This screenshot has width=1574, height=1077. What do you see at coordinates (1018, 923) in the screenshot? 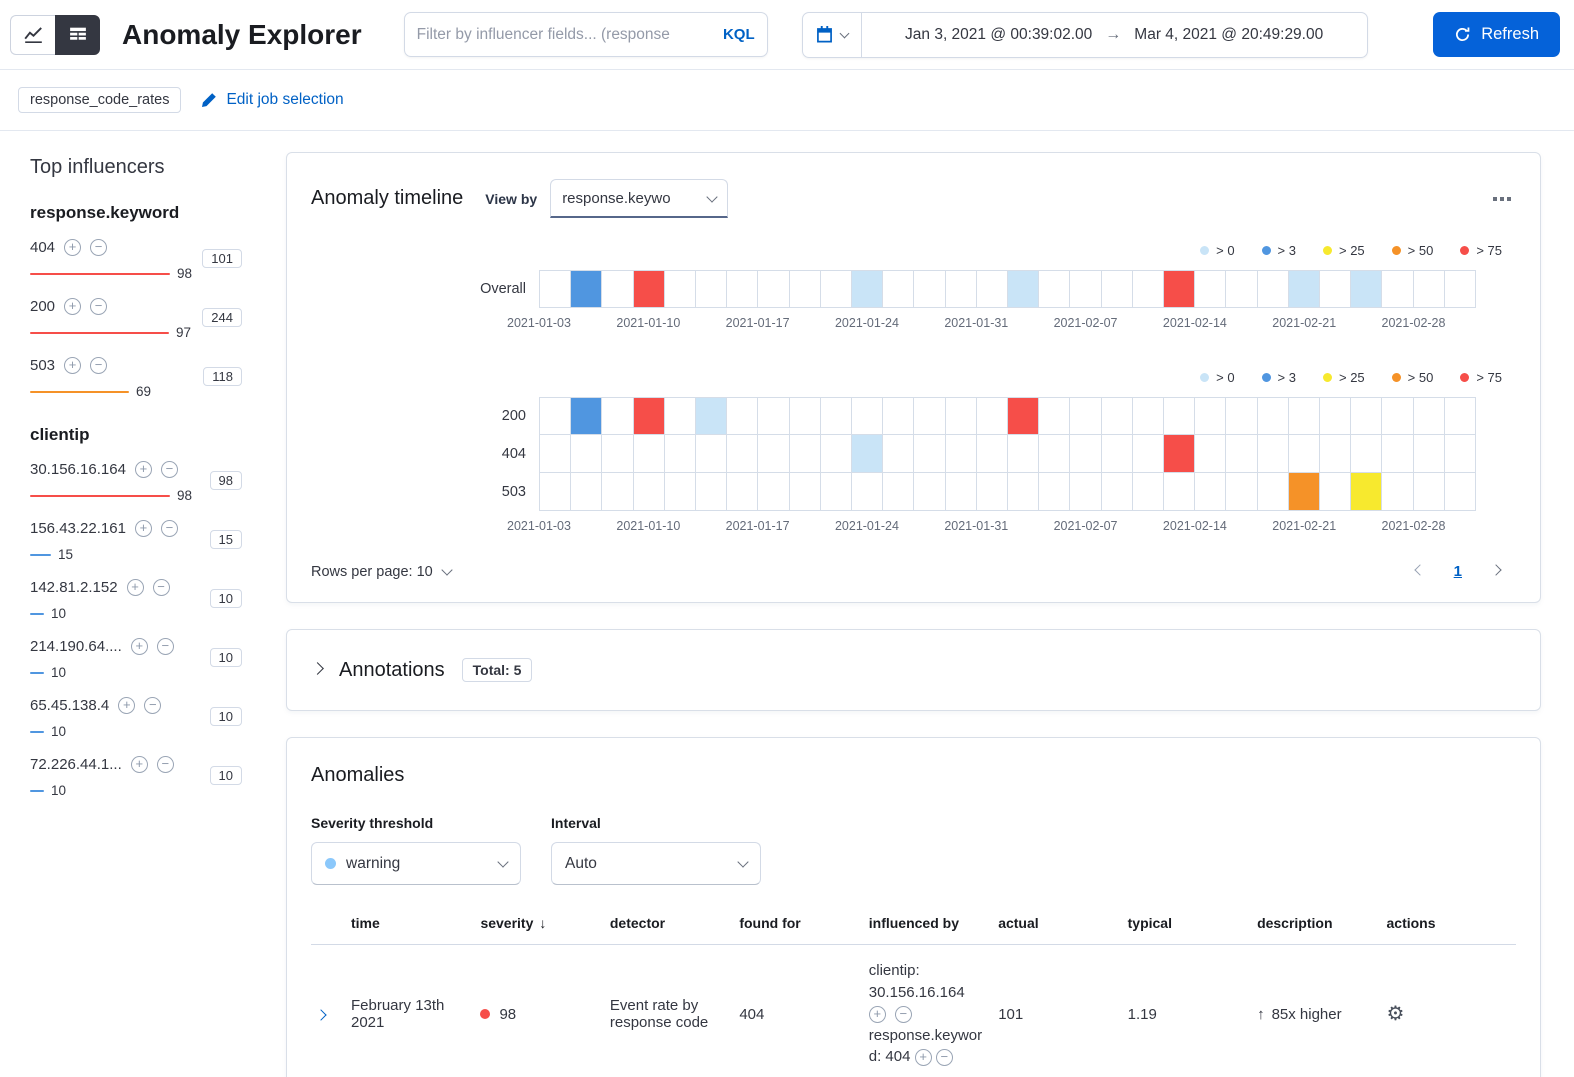
I see `column-header-actual: actual` at bounding box center [1018, 923].